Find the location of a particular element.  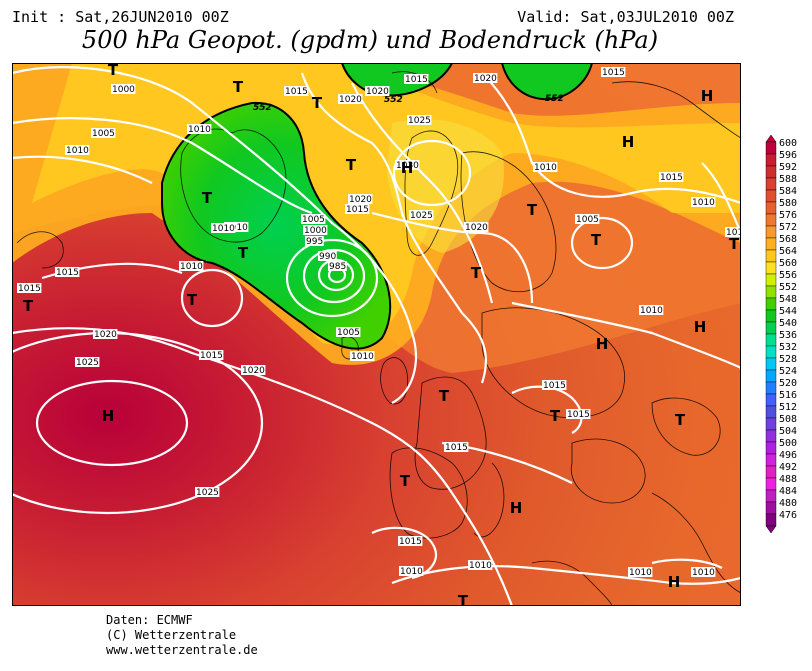

colorbar-level-label: 592 is located at coordinates (788, 167).